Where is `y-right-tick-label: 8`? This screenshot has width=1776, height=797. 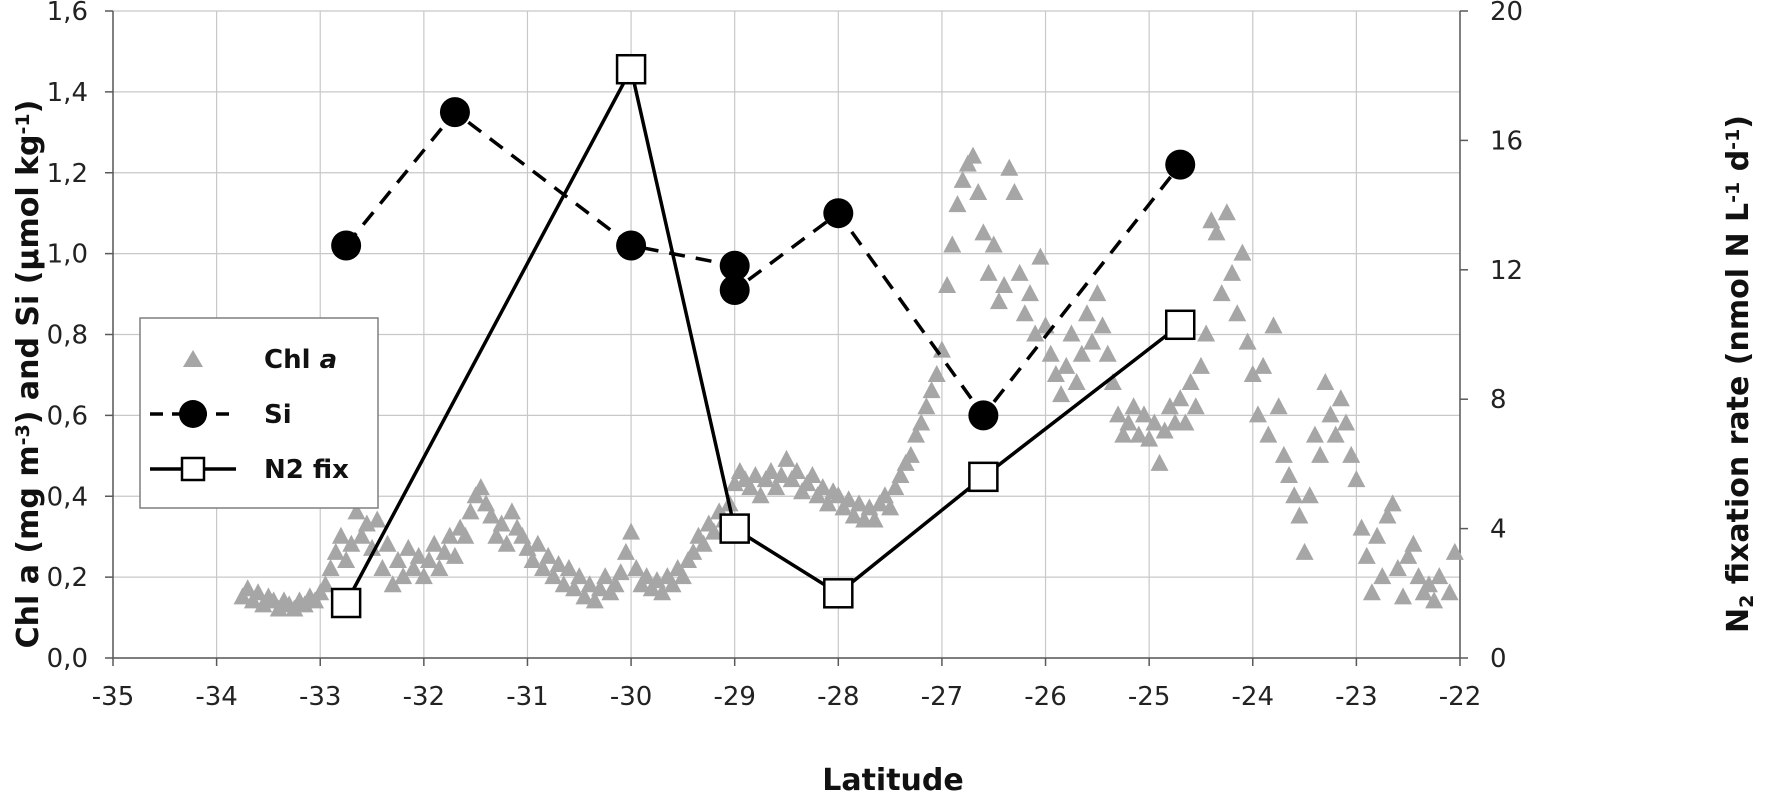 y-right-tick-label: 8 is located at coordinates (1498, 400).